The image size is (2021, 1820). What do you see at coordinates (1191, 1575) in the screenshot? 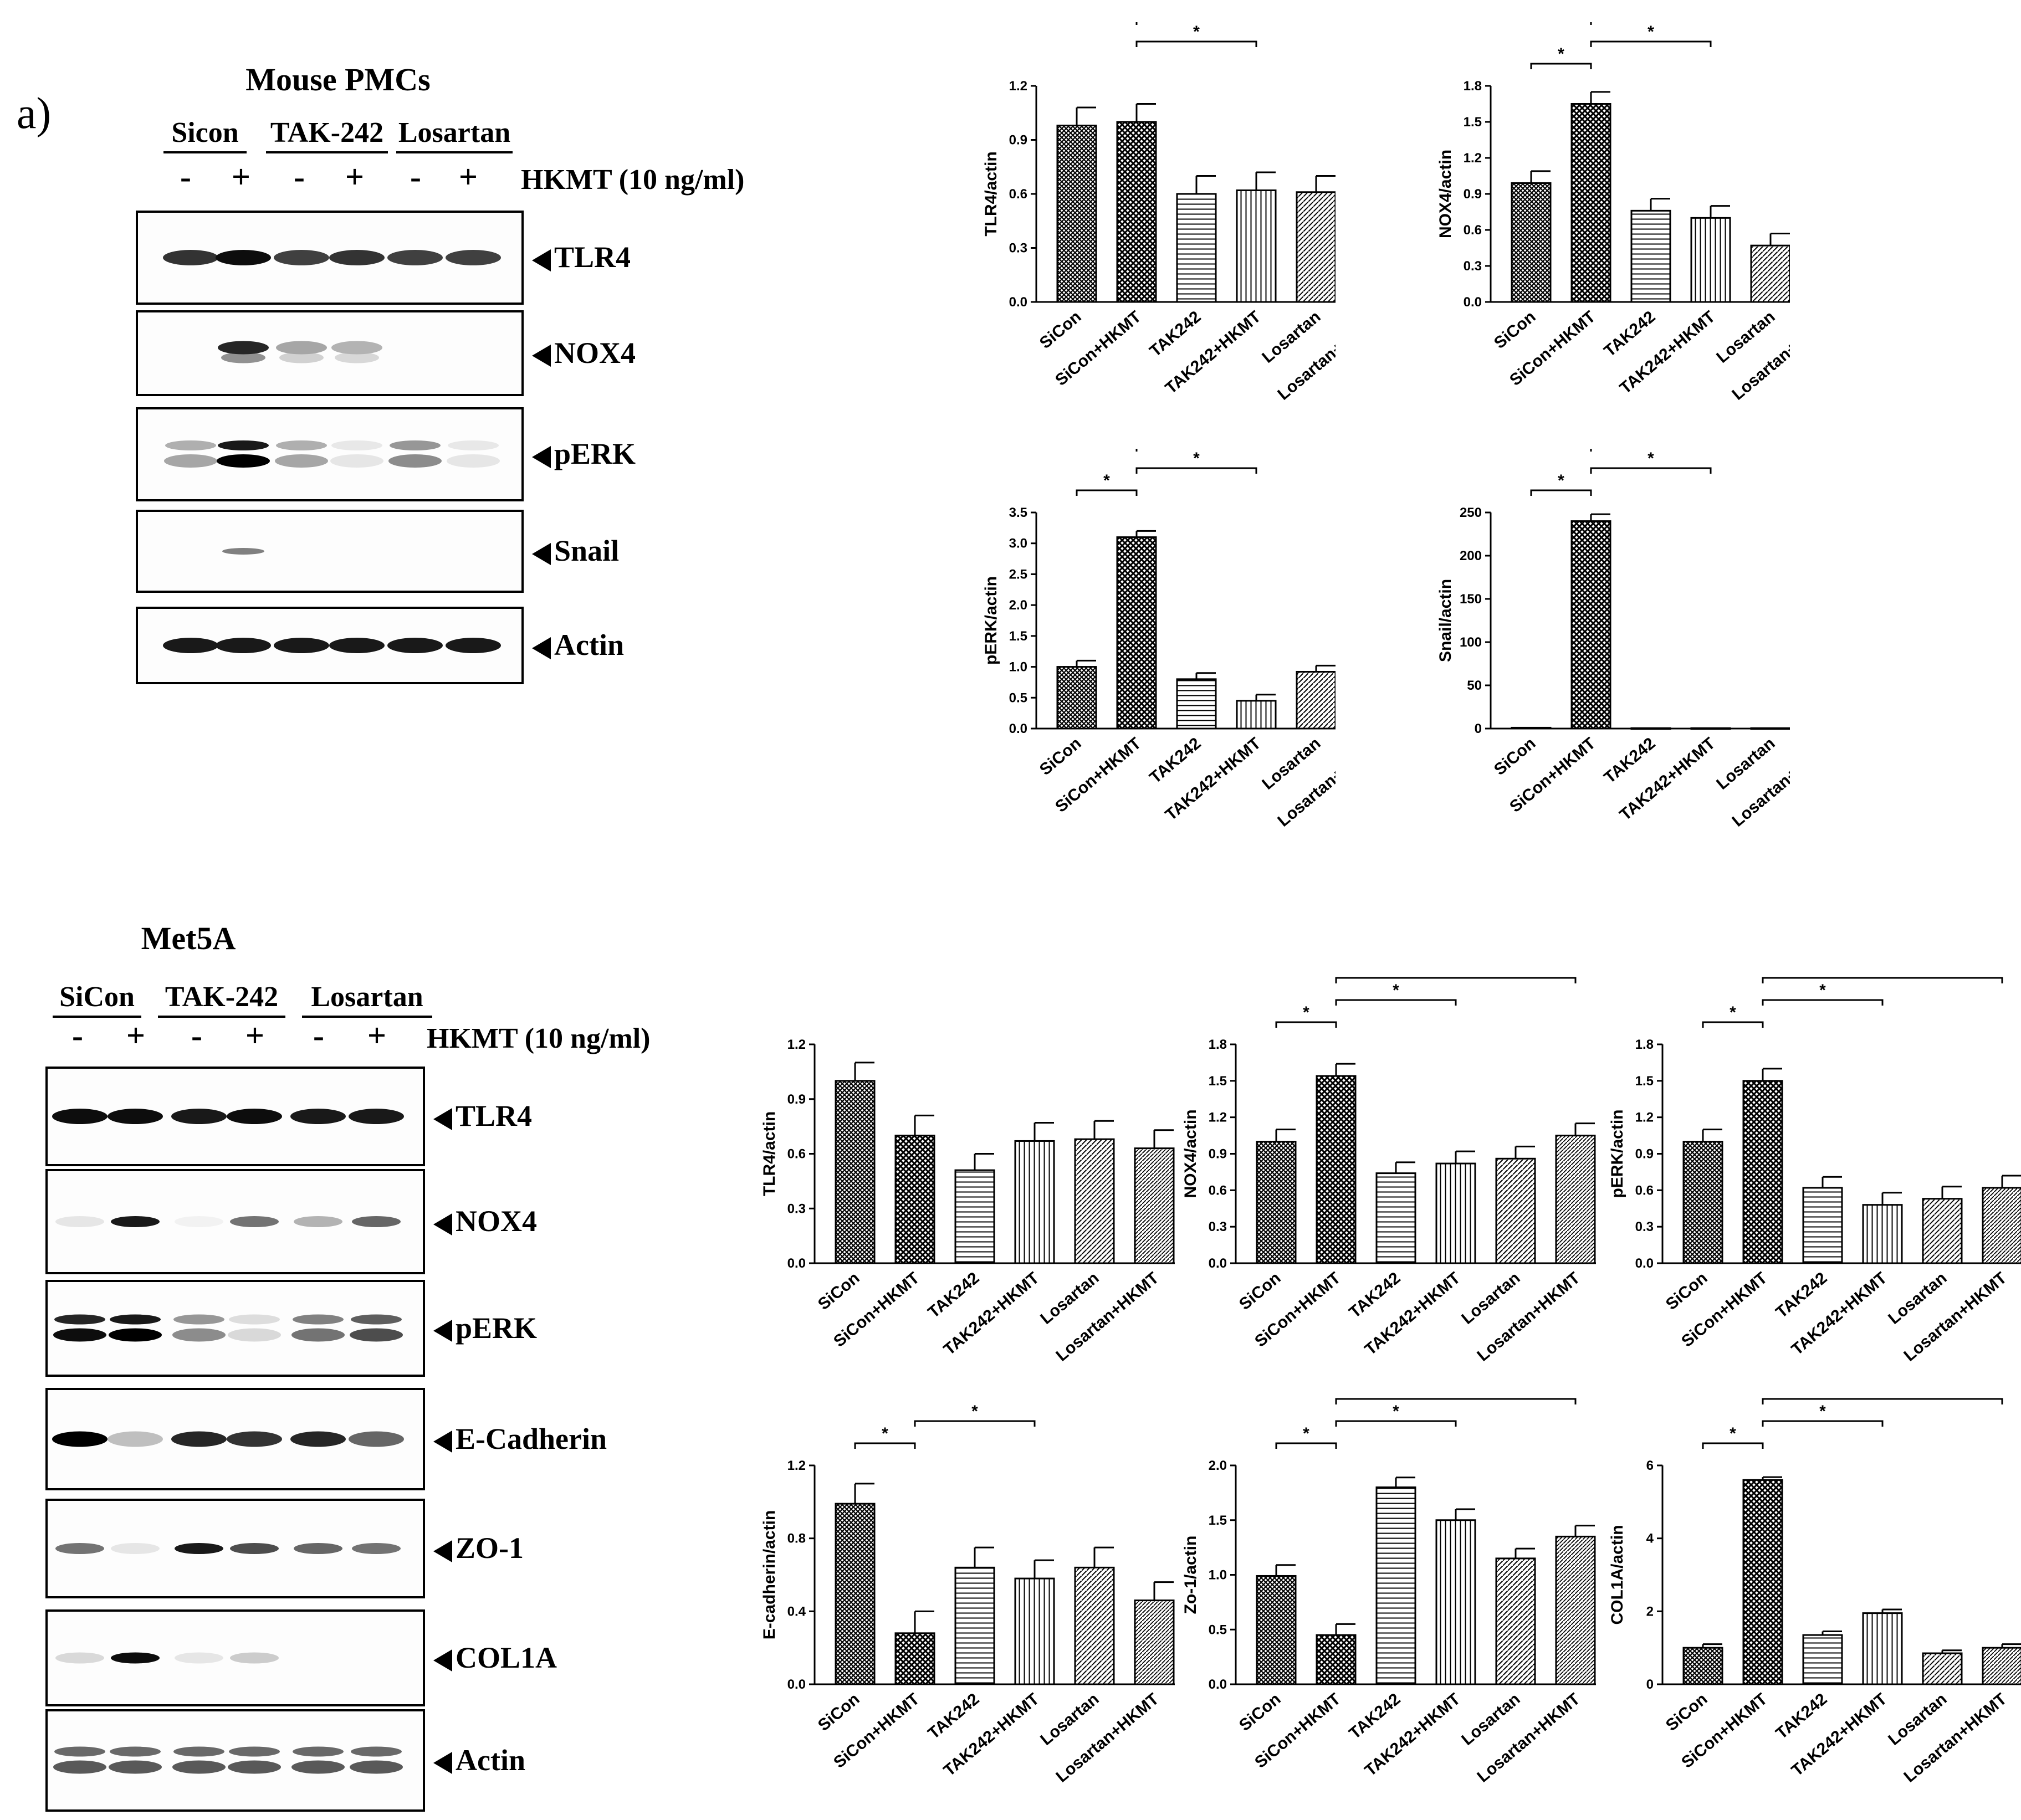
I see `y-axis-label: Zo-1/actin` at bounding box center [1191, 1575].